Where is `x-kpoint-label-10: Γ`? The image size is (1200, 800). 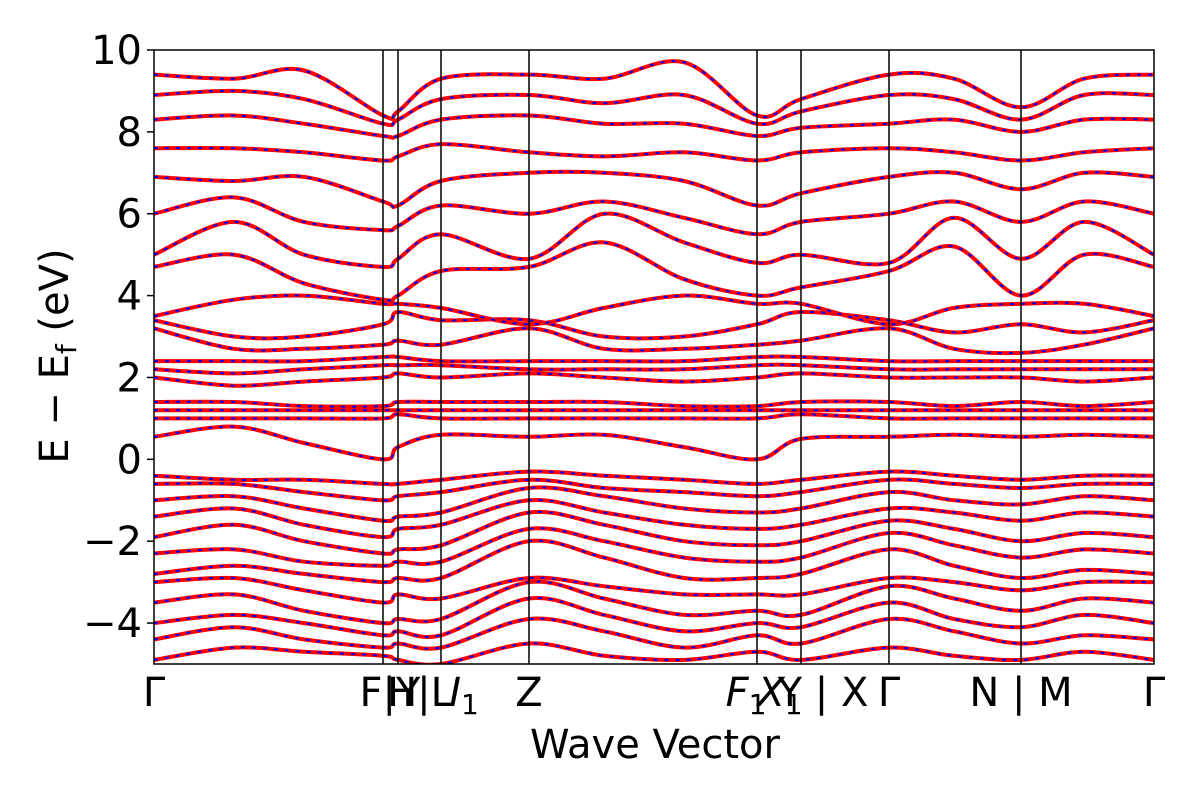
x-kpoint-label-10: Γ is located at coordinates (1154, 693).